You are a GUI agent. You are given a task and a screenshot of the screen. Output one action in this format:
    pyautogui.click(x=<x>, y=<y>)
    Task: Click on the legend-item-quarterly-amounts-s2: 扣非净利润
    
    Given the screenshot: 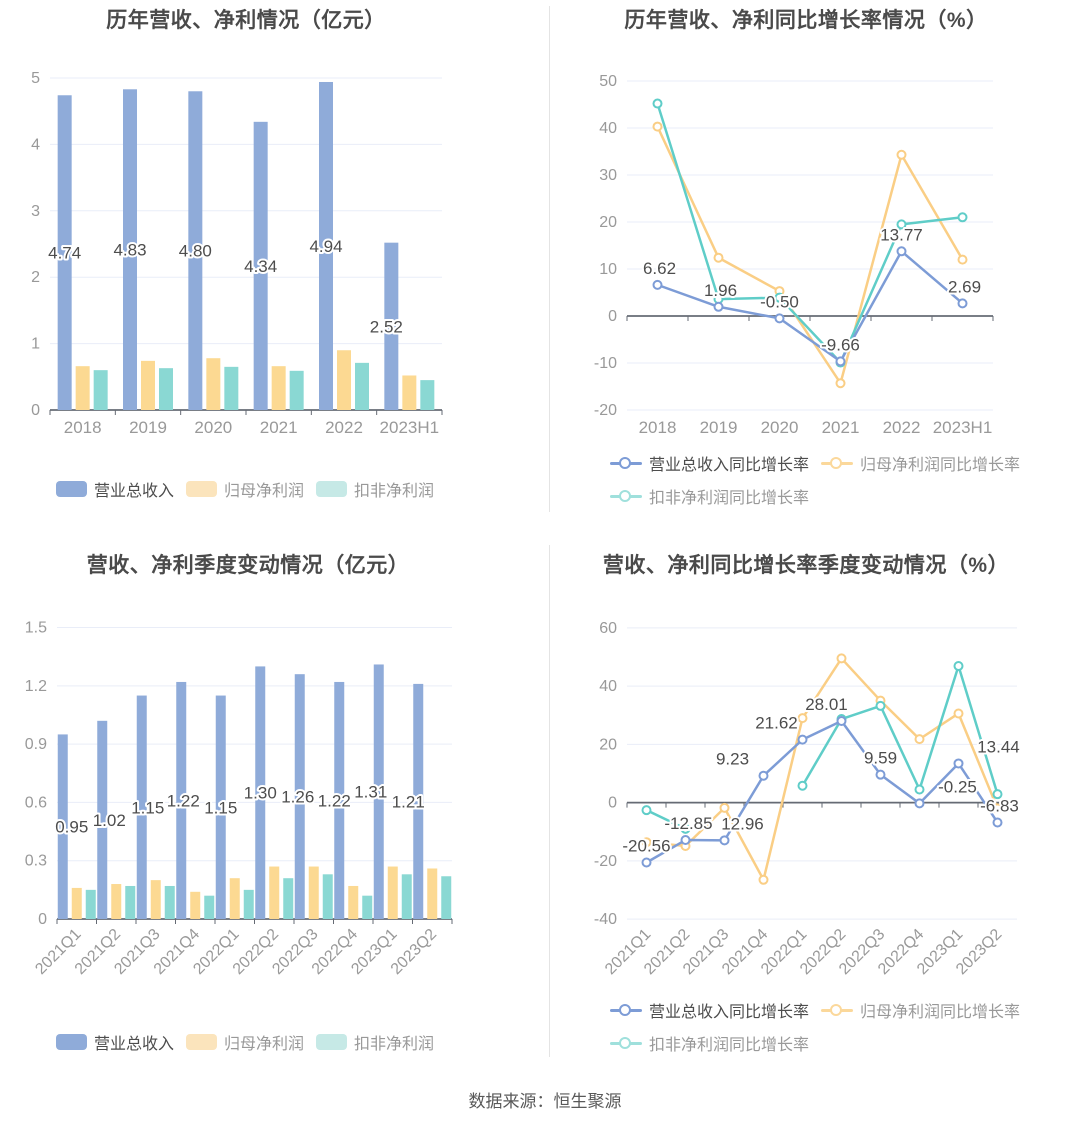 What is the action you would take?
    pyautogui.click(x=375, y=1042)
    